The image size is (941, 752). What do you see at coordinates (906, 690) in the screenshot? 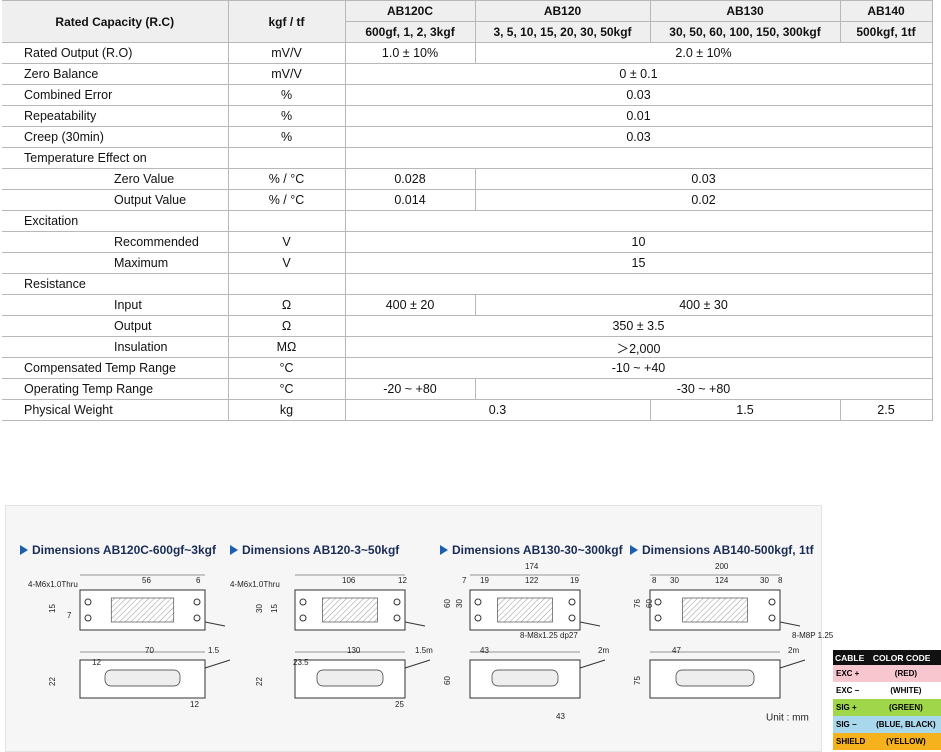
I see `cable-wire: (WHITE)` at bounding box center [906, 690].